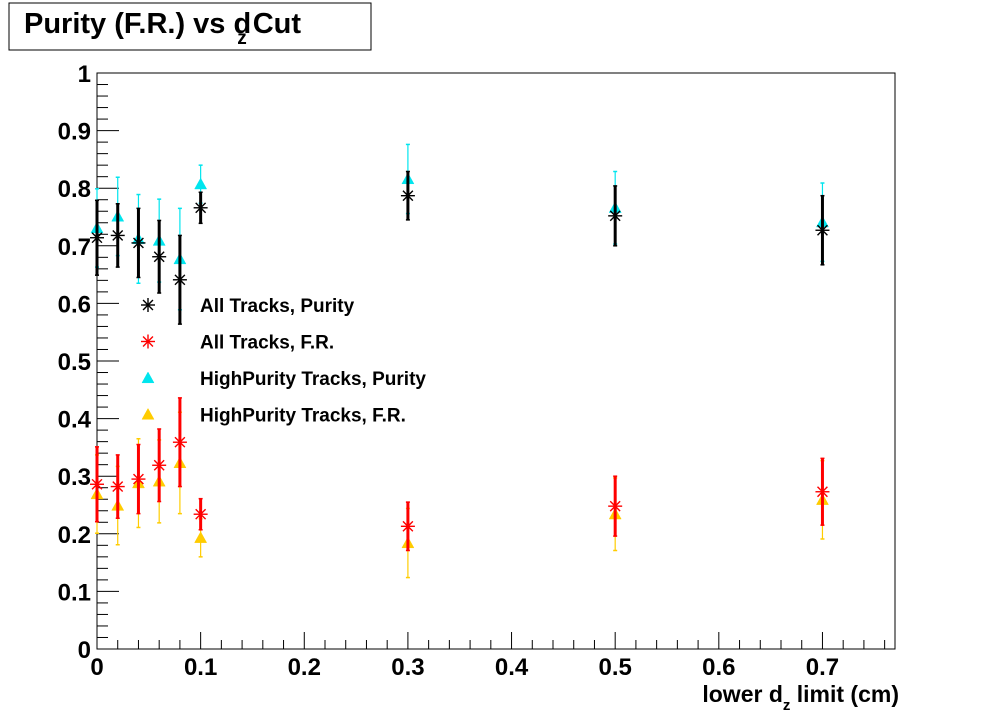  Describe the element at coordinates (313, 379) in the screenshot. I see `legend-label: HighPurity Tracks, Purity` at that location.